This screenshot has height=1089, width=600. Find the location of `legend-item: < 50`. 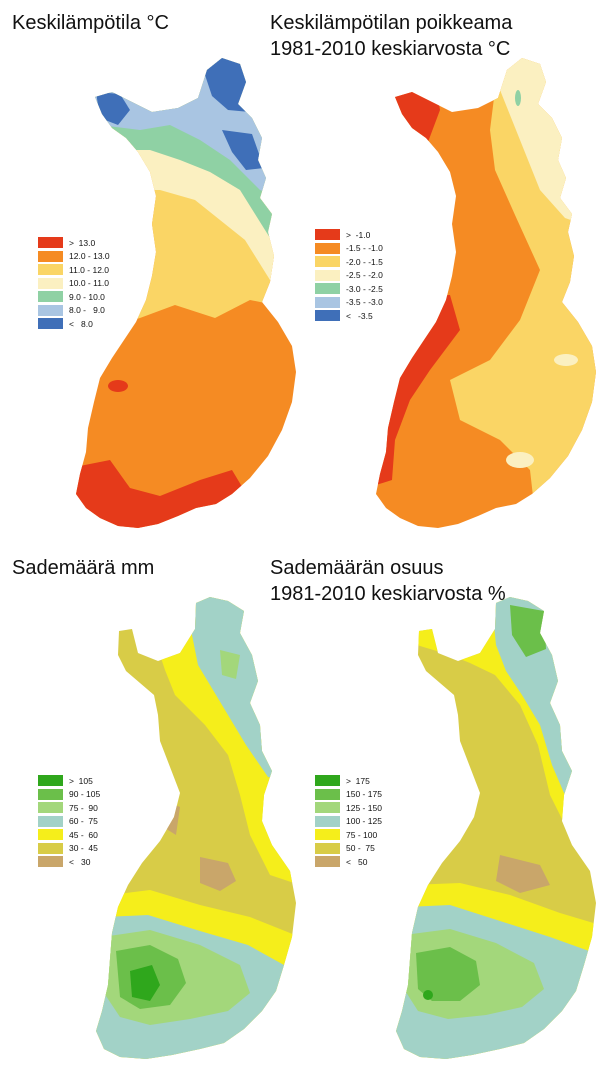

legend-item: < 50 is located at coordinates (348, 862).